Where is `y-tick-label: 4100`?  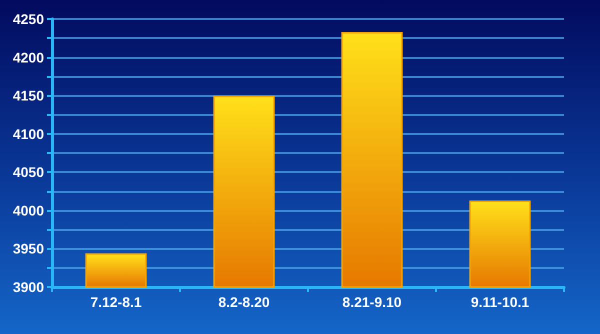 y-tick-label: 4100 is located at coordinates (28, 134).